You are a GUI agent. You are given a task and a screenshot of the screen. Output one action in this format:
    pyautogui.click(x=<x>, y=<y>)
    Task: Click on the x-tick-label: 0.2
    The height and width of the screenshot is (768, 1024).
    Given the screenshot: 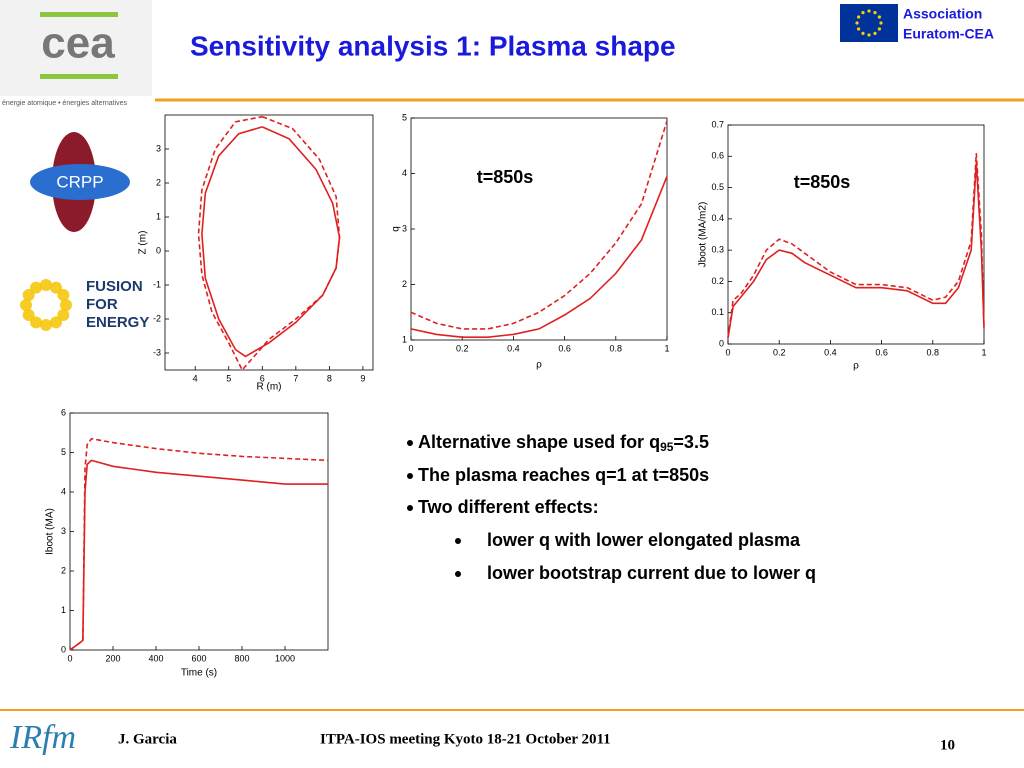 What is the action you would take?
    pyautogui.click(x=779, y=352)
    